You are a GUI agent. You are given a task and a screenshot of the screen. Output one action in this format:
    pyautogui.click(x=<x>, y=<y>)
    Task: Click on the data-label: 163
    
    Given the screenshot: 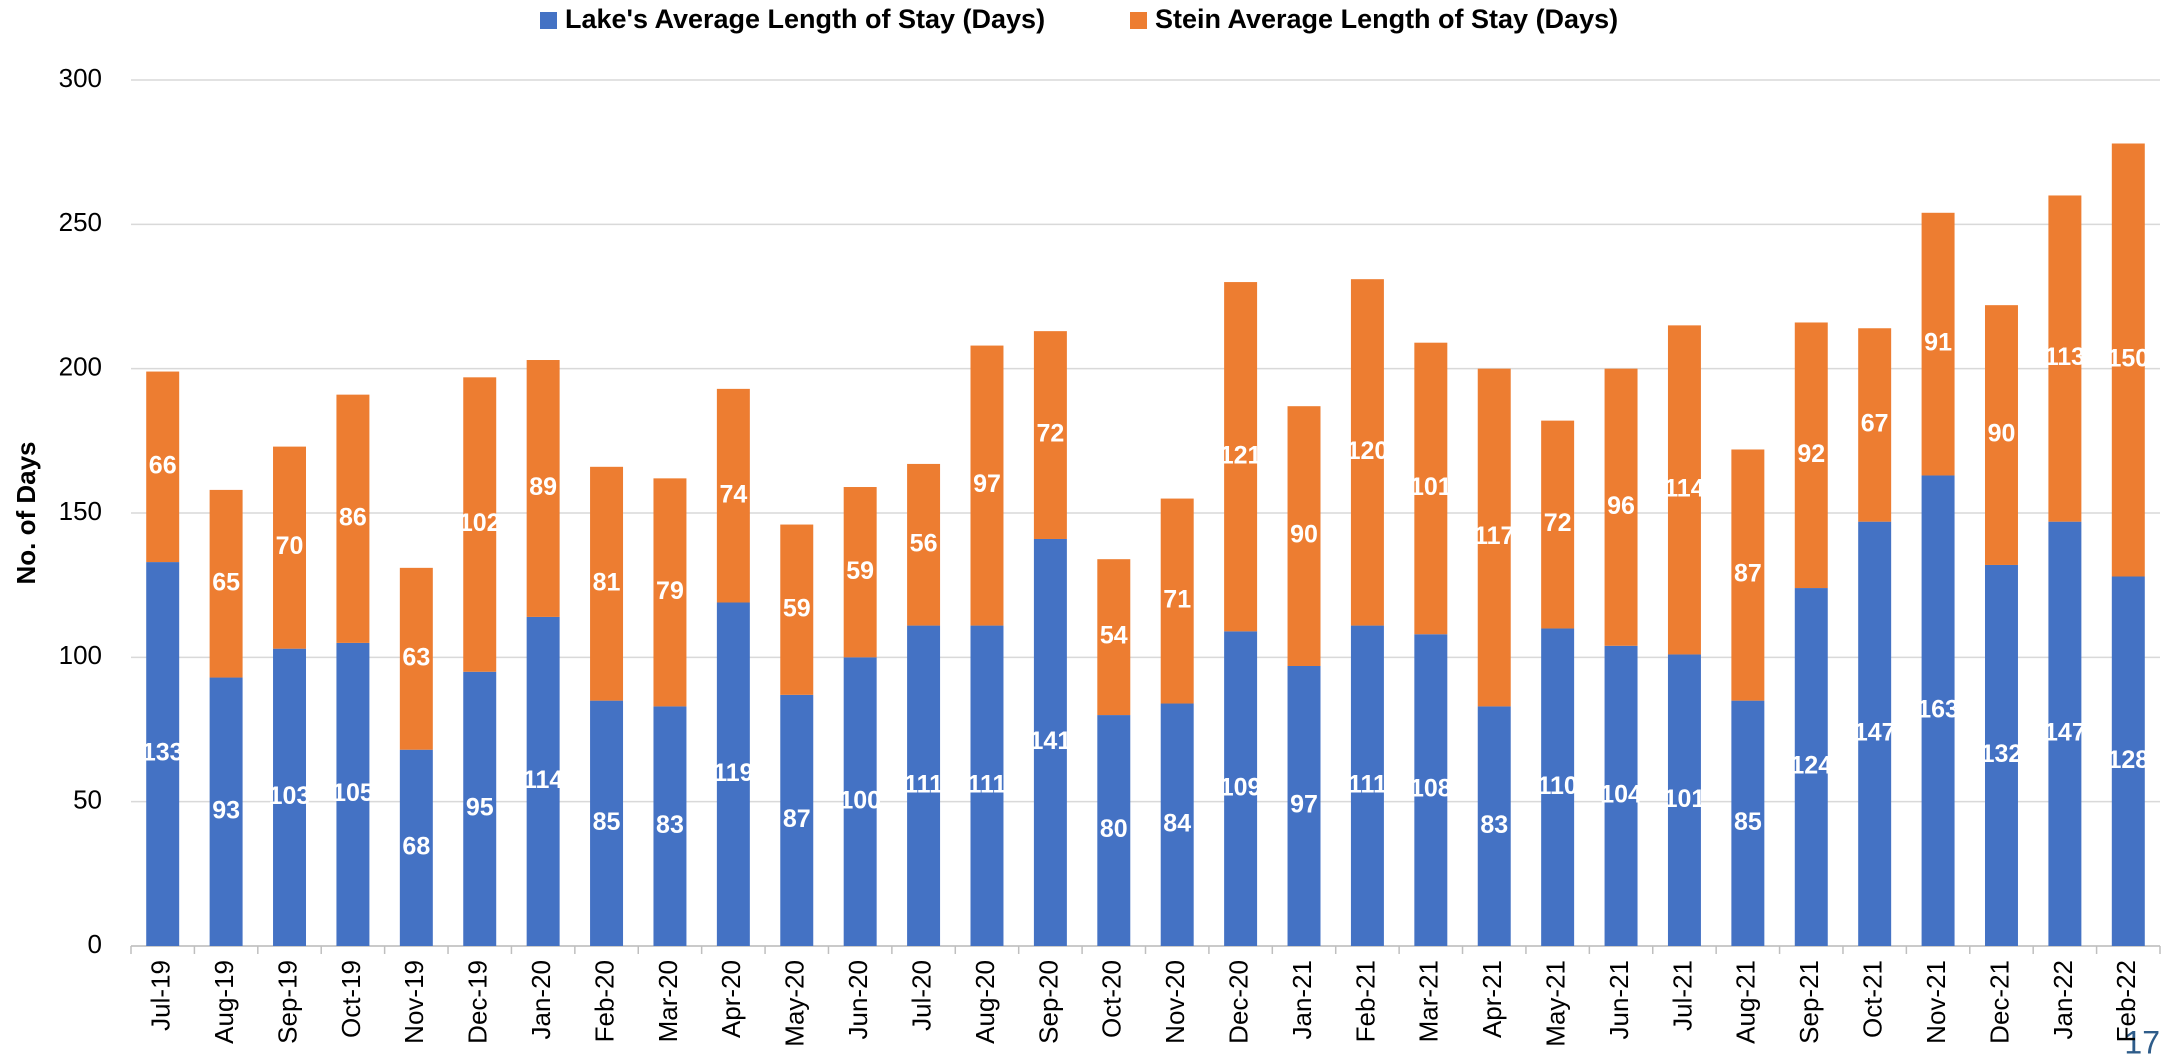 What is the action you would take?
    pyautogui.click(x=1938, y=709)
    